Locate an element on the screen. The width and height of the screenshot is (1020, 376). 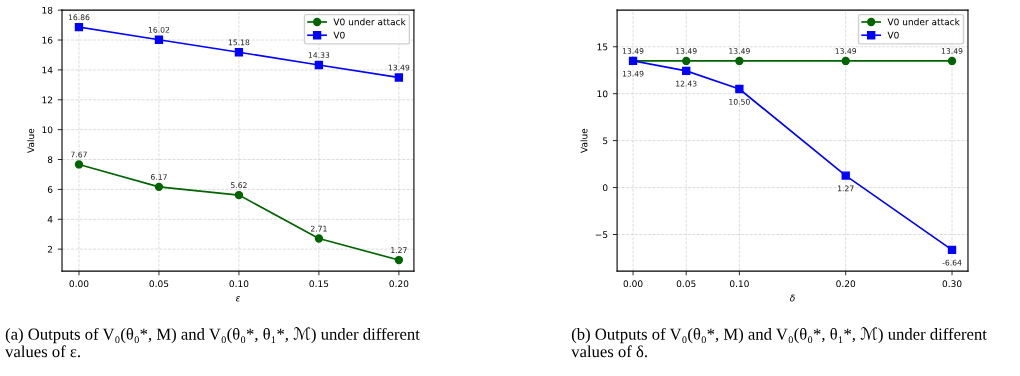
text: (a) Outputs of V₀(θ₀*, M) and V₀(θ₀*, θ₁*, ℳ) under different values of ε. is located at coordinates (212, 342).